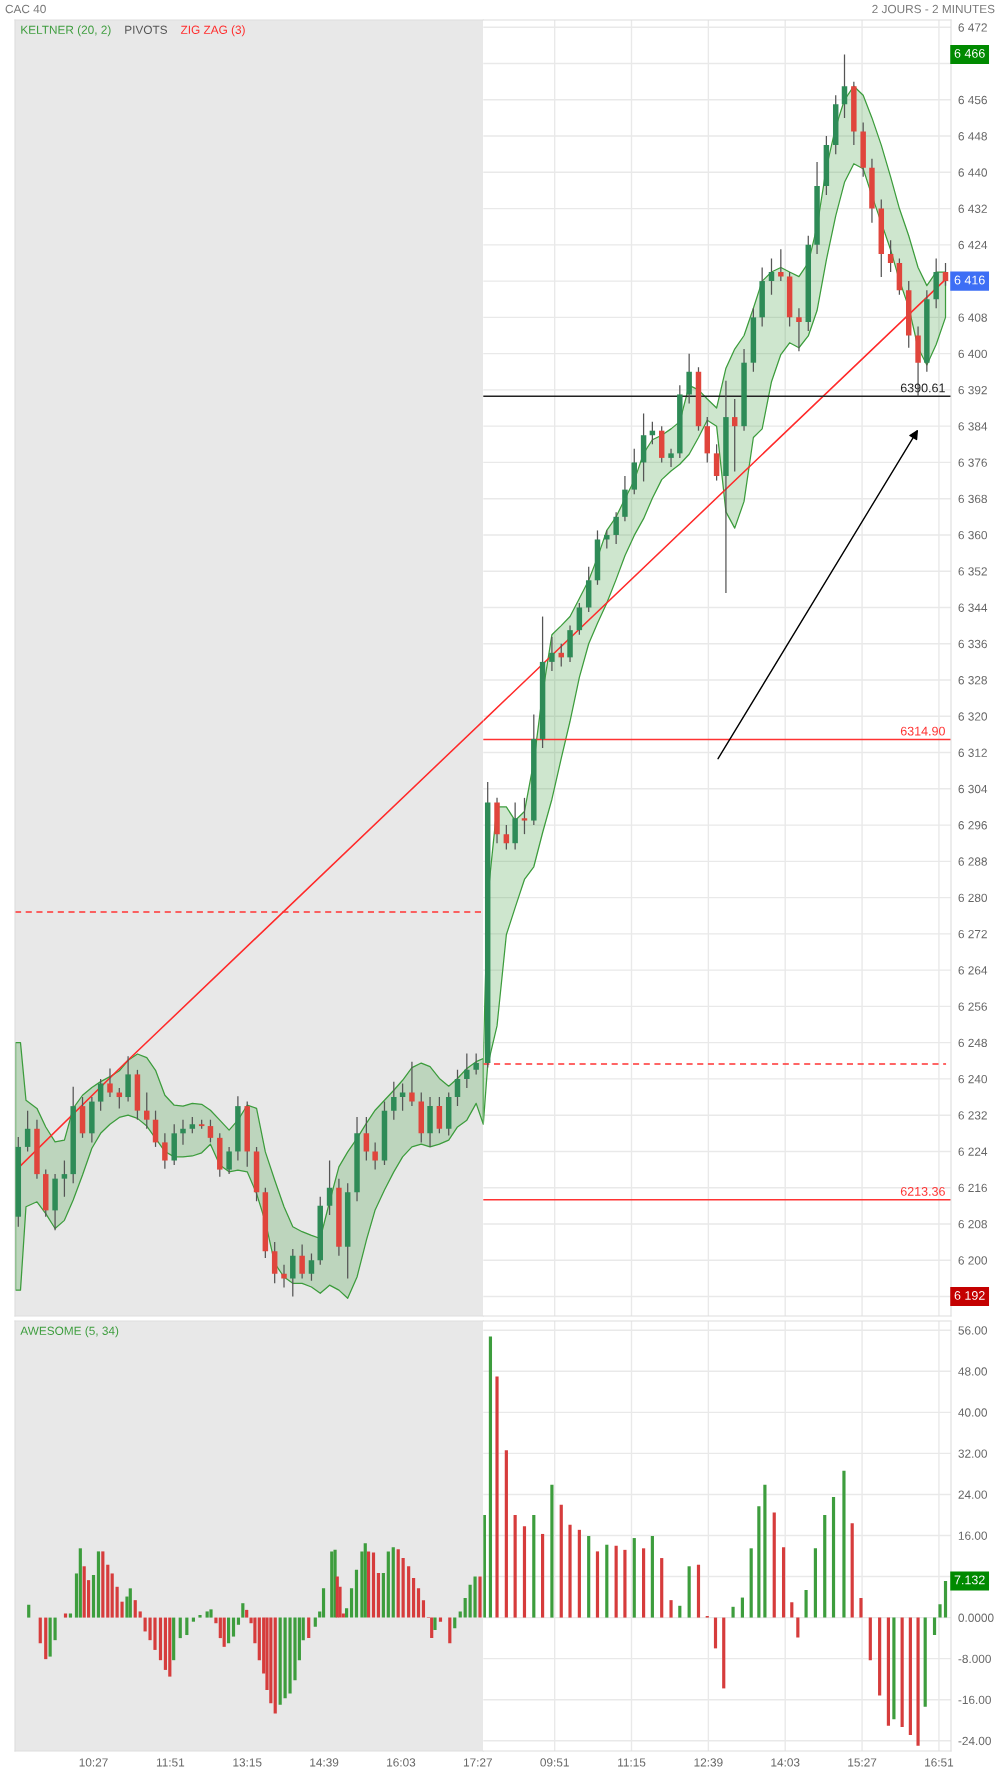  Describe the element at coordinates (324, 1762) in the screenshot. I see `x-tick-label: 14:39` at that location.